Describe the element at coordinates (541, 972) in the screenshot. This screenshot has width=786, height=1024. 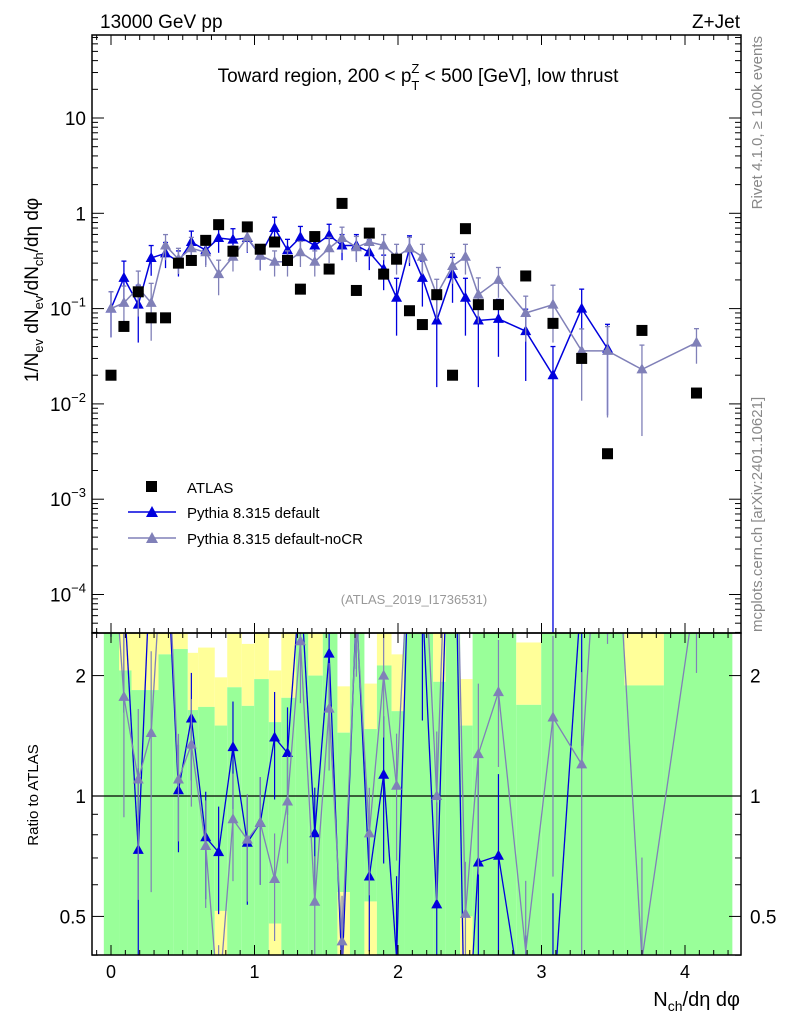
I see `x-tick-label: 3` at that location.